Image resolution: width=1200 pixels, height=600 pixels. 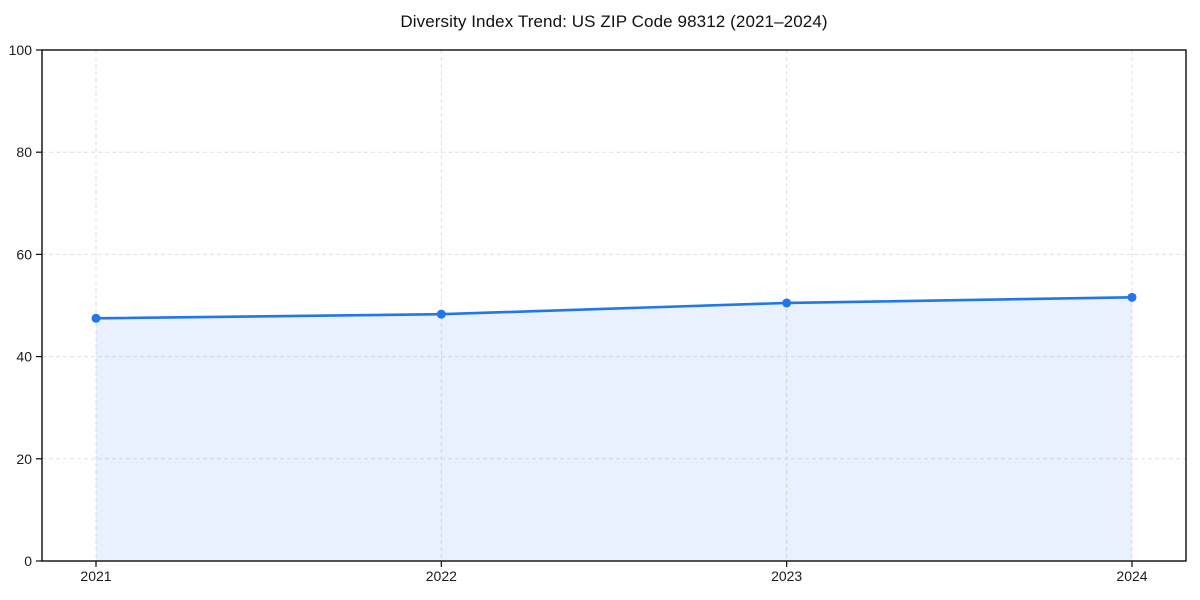 What do you see at coordinates (1131, 576) in the screenshot?
I see `x-tick-label-2024: 2024` at bounding box center [1131, 576].